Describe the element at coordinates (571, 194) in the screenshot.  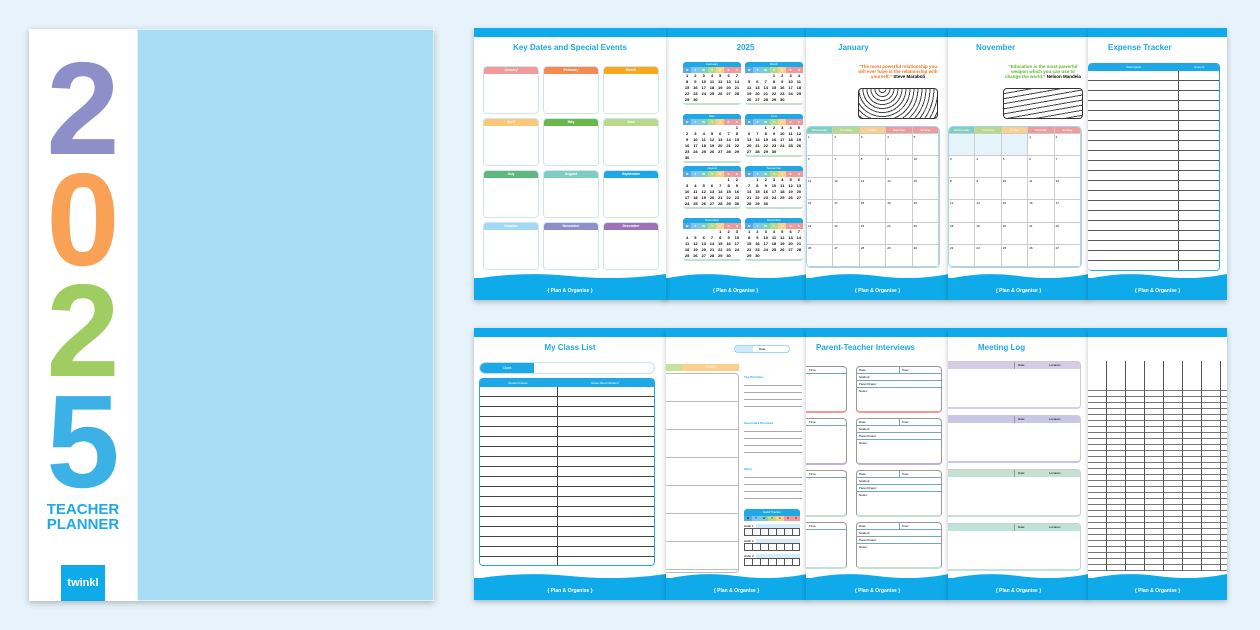
I see `month-card: August` at that location.